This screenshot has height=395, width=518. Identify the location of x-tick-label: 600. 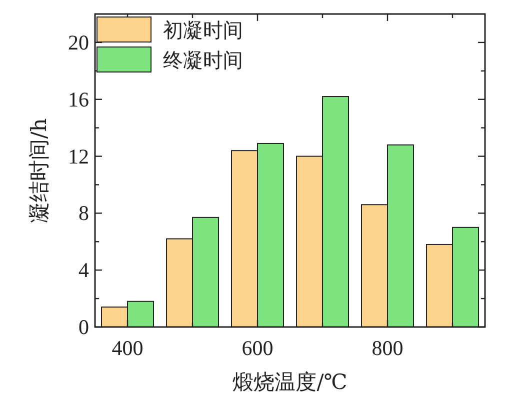
(258, 348).